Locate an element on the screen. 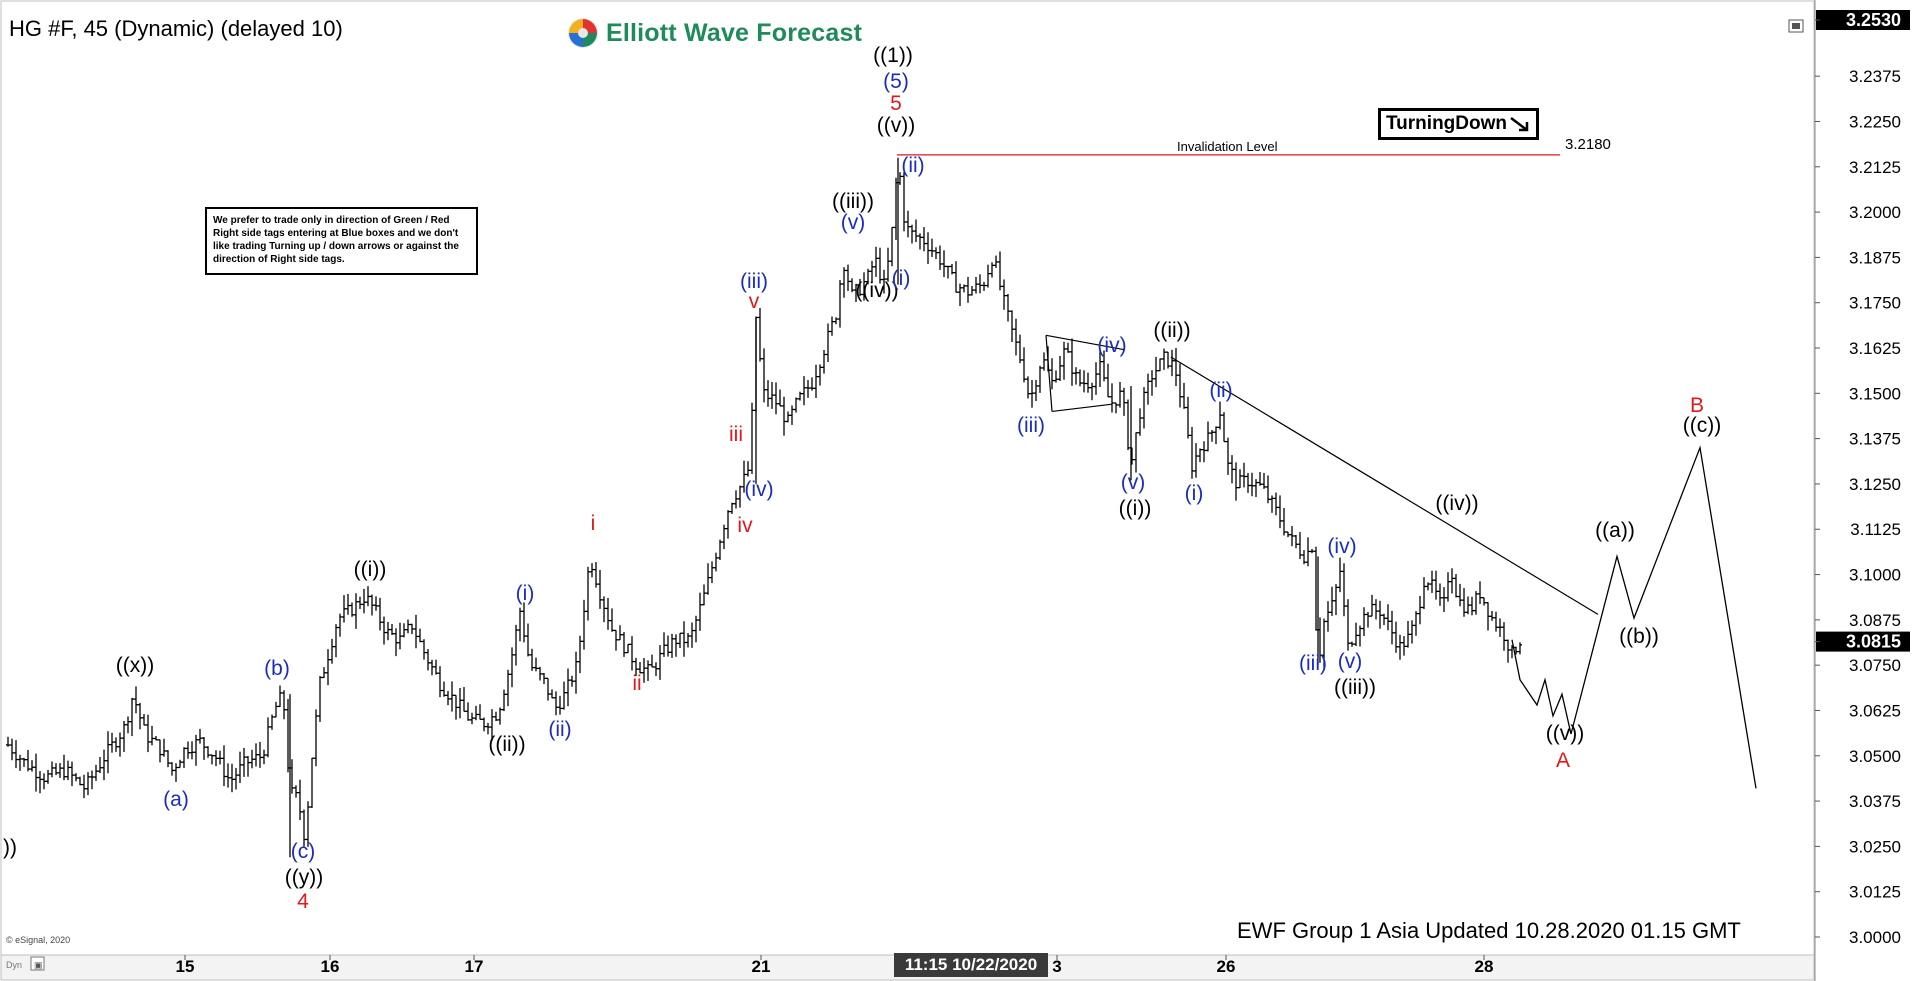  y-tick-label: 3.2125 is located at coordinates (1875, 167).